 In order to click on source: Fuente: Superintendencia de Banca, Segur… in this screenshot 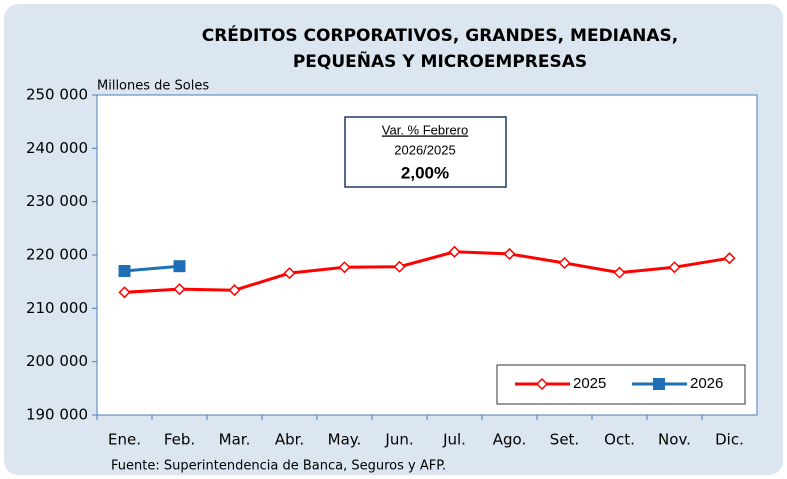, I will do `click(278, 466)`.